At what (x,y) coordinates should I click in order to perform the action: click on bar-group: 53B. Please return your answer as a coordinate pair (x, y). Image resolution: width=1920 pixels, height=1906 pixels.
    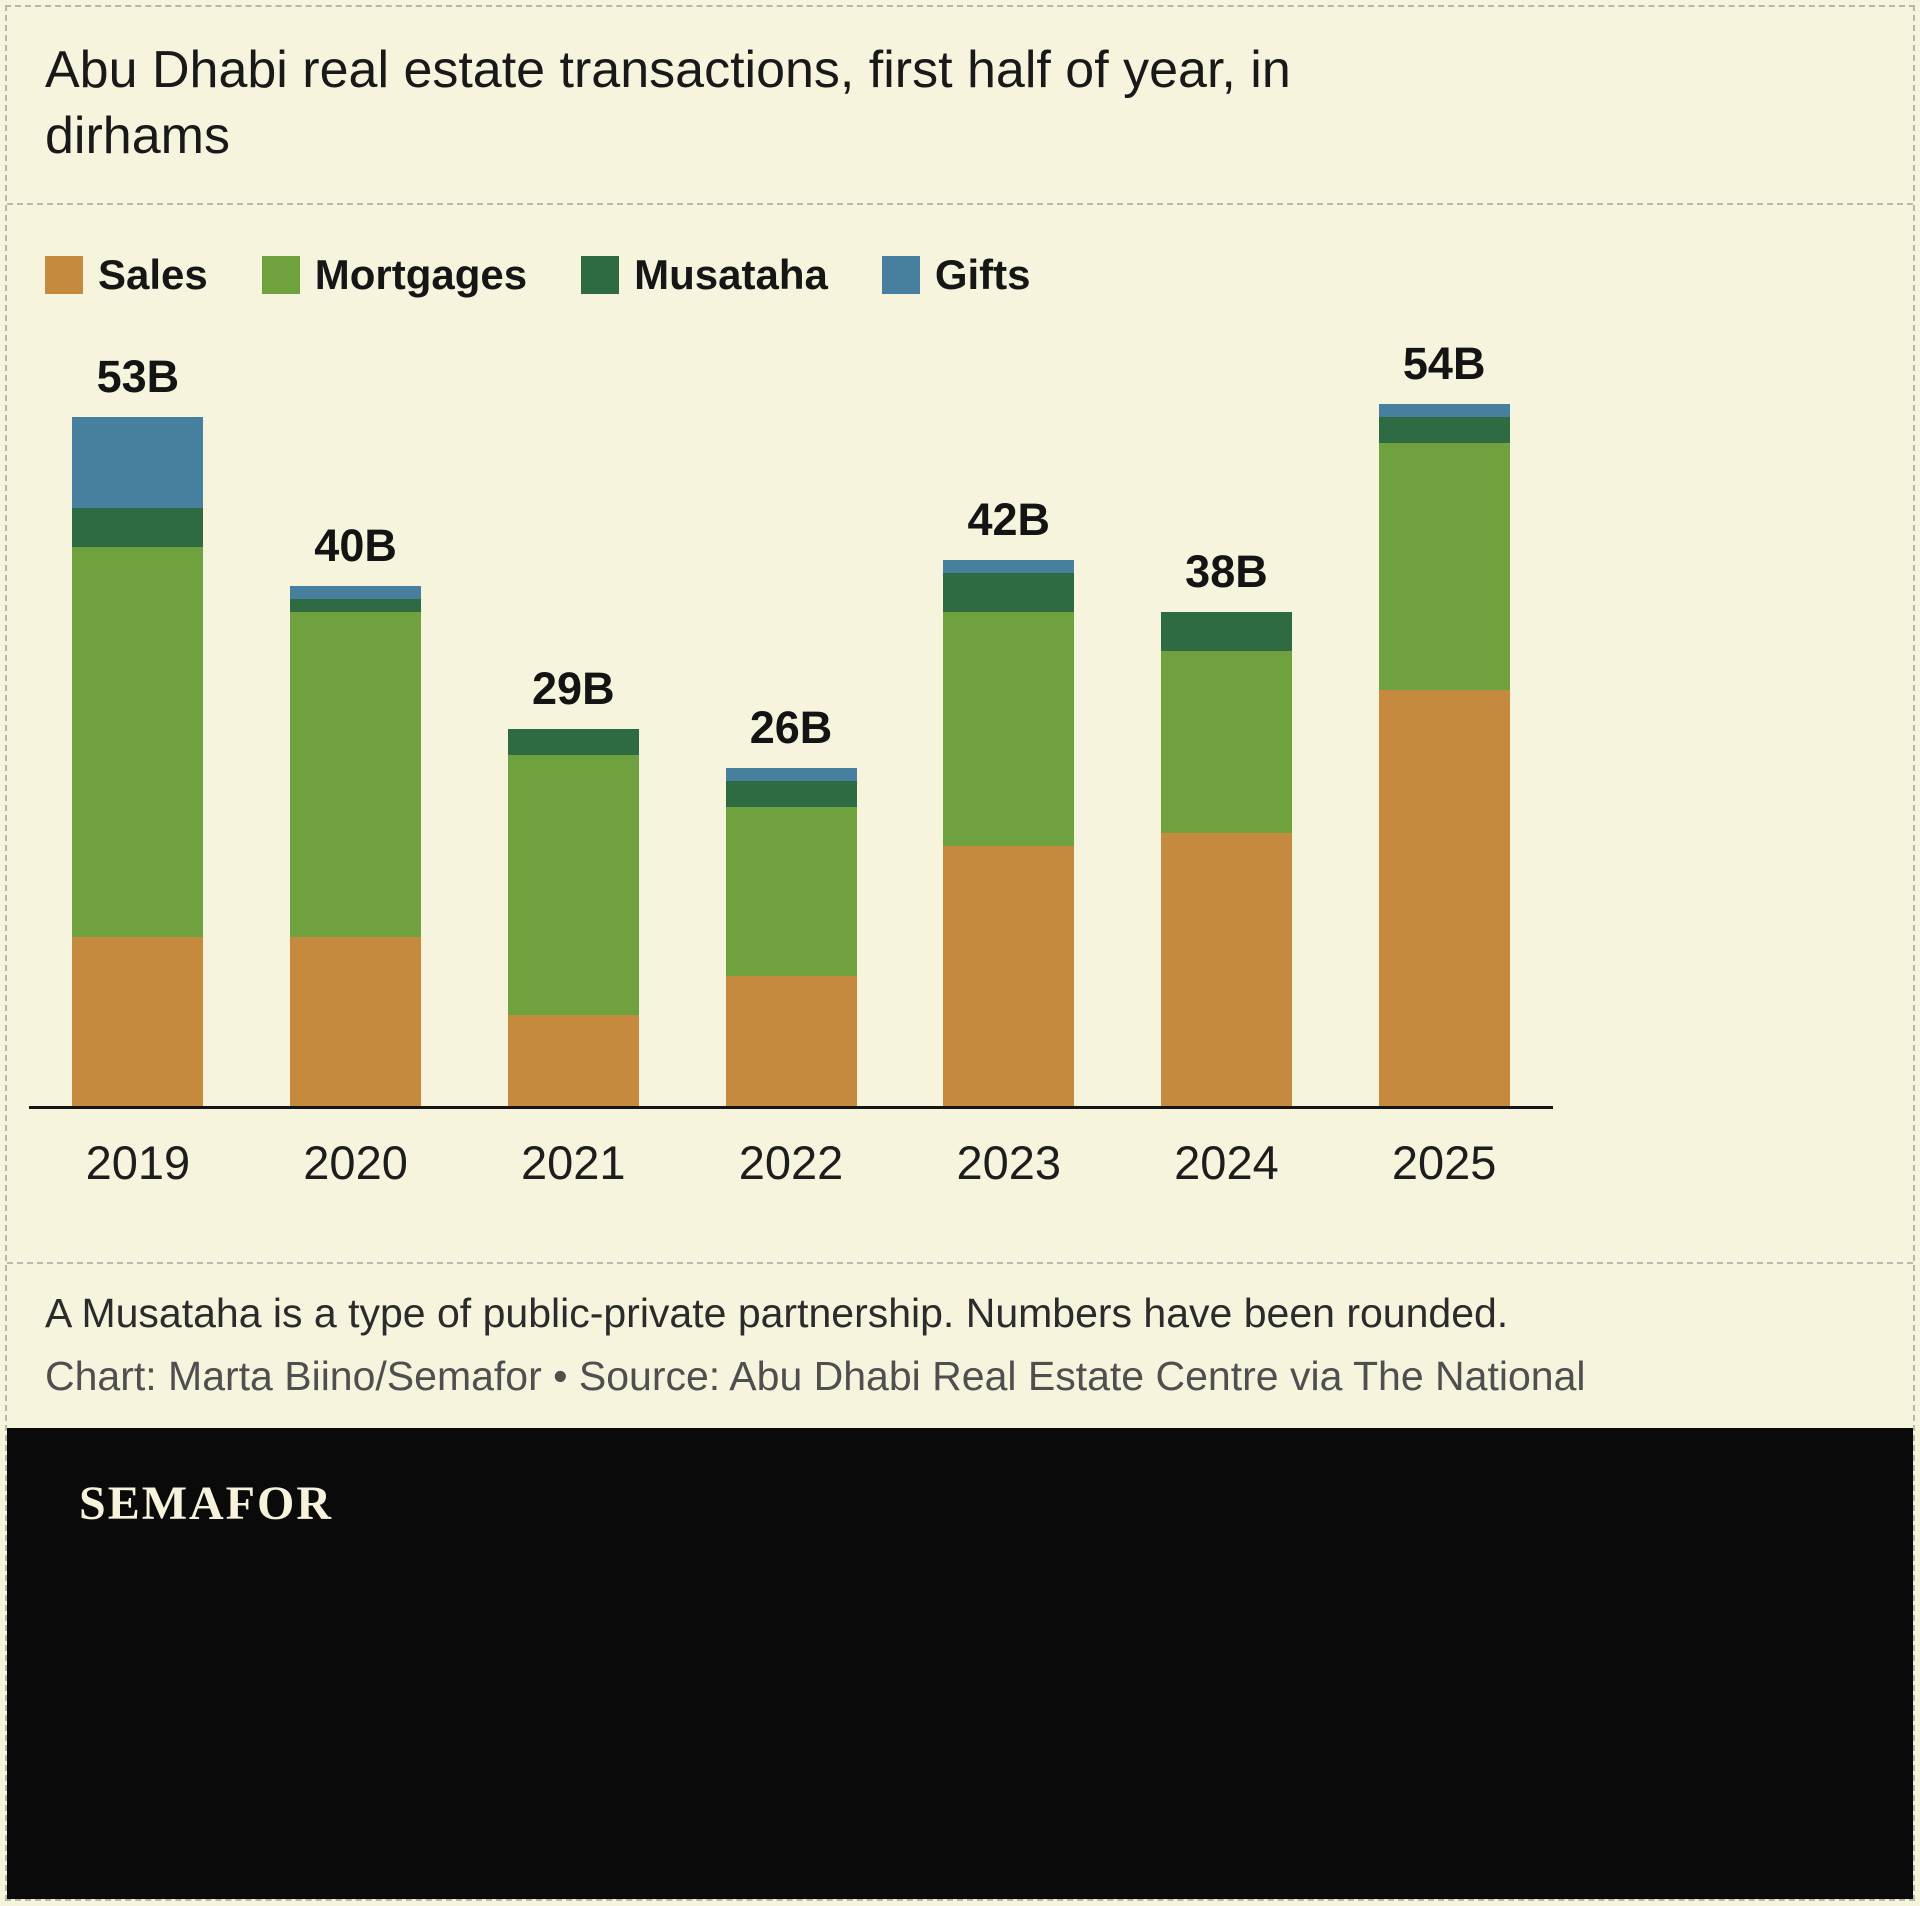
    Looking at the image, I should click on (138, 703).